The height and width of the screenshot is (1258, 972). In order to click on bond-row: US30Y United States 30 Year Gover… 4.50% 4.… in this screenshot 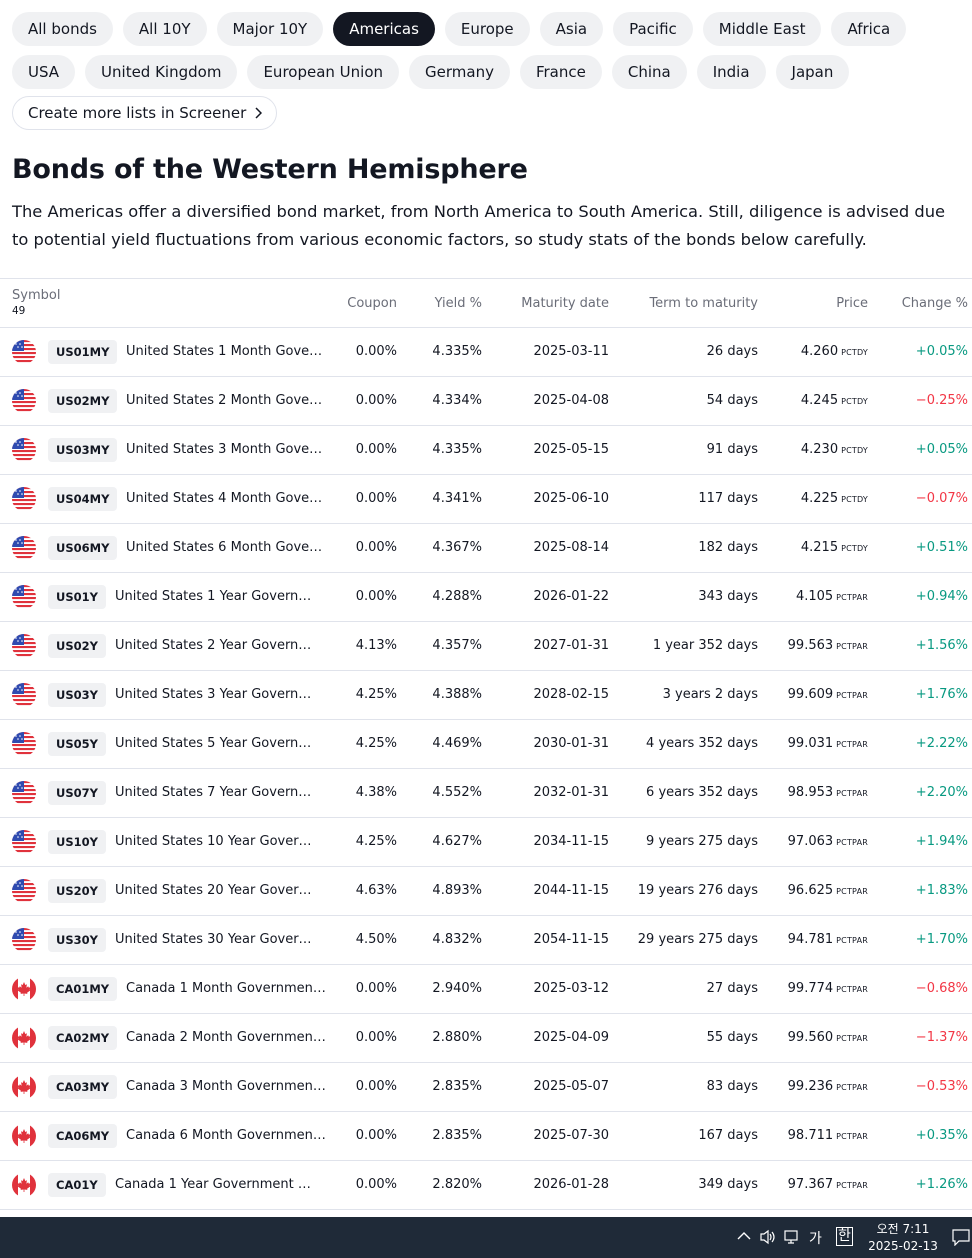, I will do `click(486, 940)`.